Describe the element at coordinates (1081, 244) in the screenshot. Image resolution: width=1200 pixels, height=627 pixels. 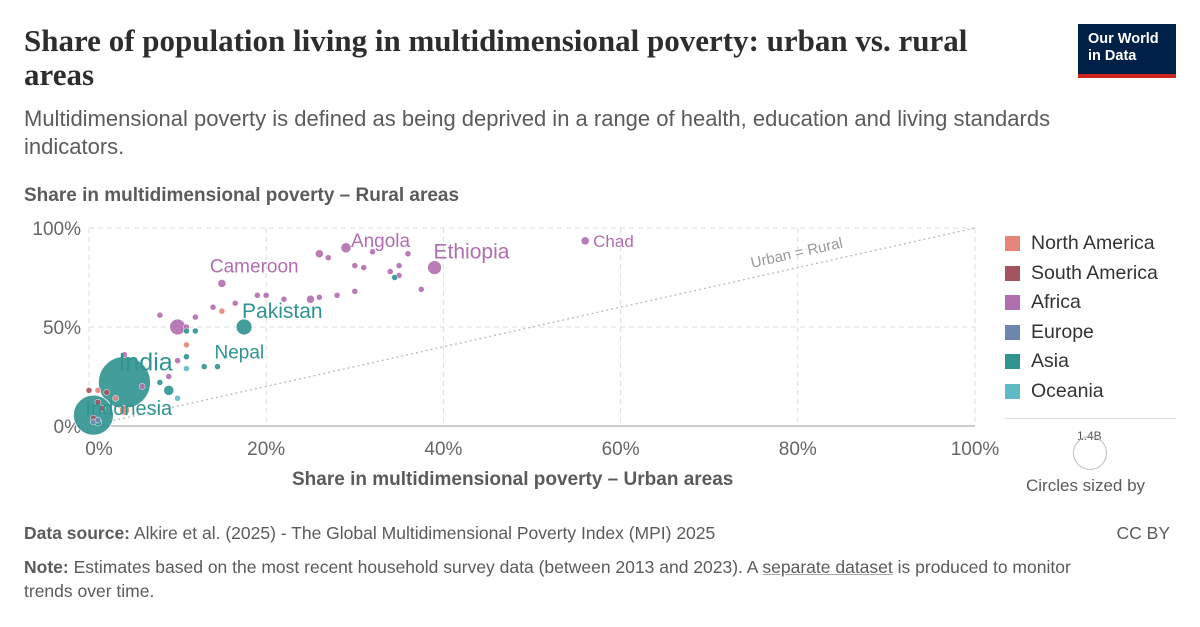
I see `legend-item: North America` at that location.